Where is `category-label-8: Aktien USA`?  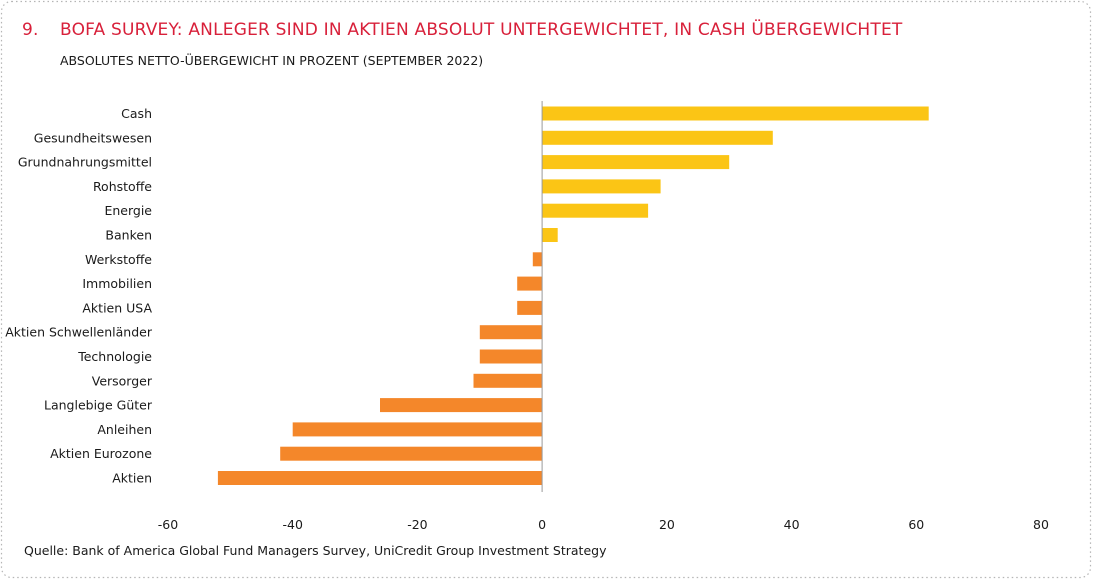
category-label-8: Aktien USA is located at coordinates (117, 307).